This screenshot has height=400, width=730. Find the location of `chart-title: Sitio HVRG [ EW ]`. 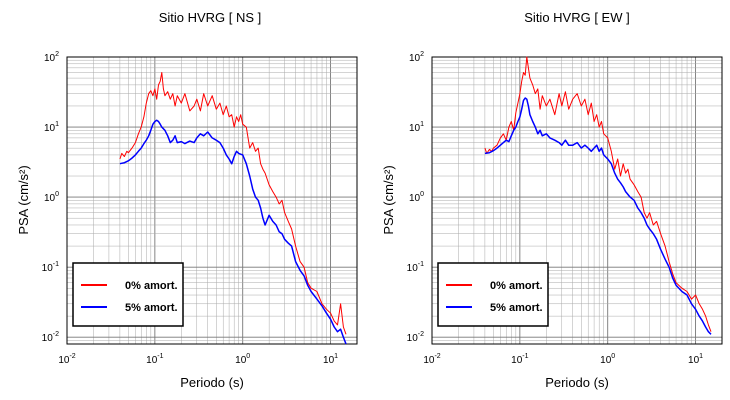

chart-title: Sitio HVRG [ EW ] is located at coordinates (576, 17).